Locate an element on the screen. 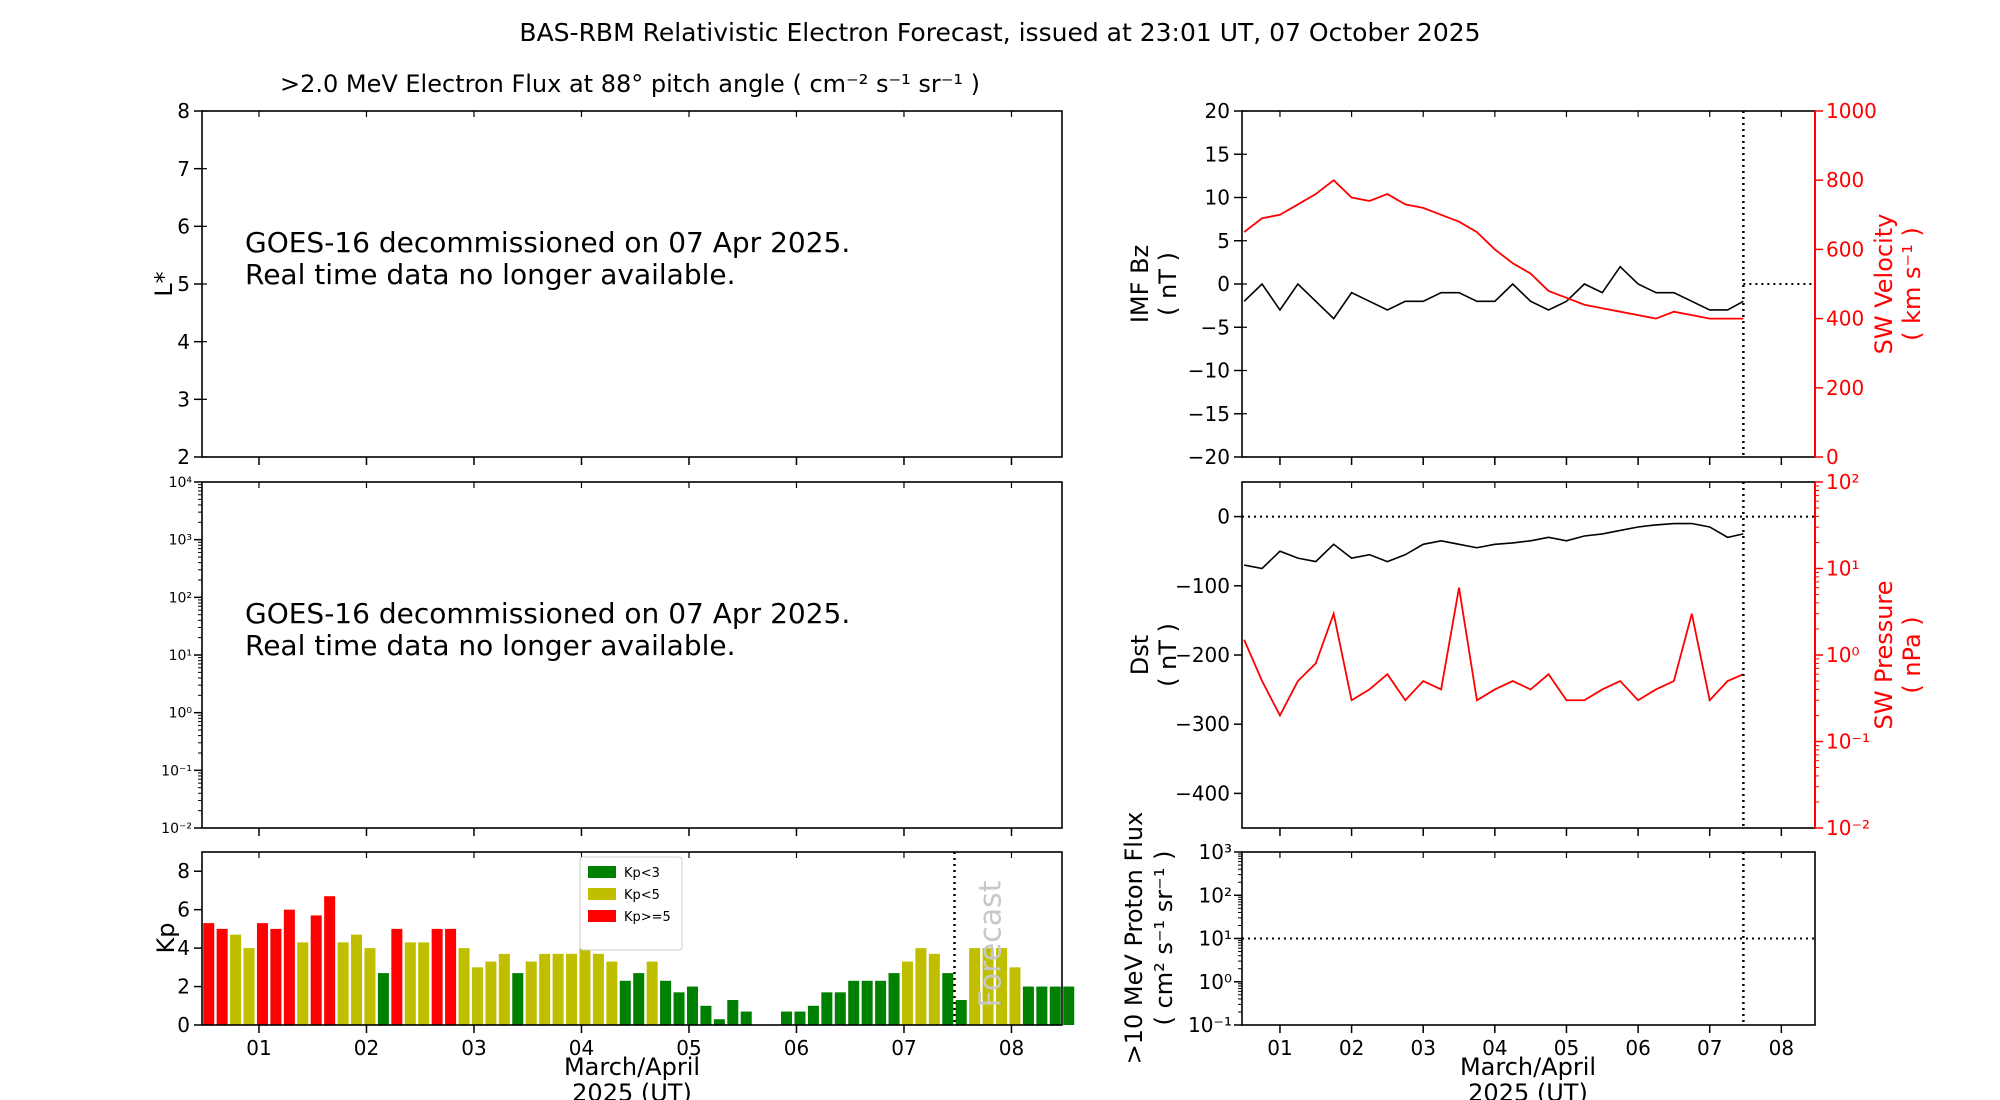 This screenshot has height=1100, width=2000. sw-velocity-label-line1: SW Velocity is located at coordinates (1884, 284).